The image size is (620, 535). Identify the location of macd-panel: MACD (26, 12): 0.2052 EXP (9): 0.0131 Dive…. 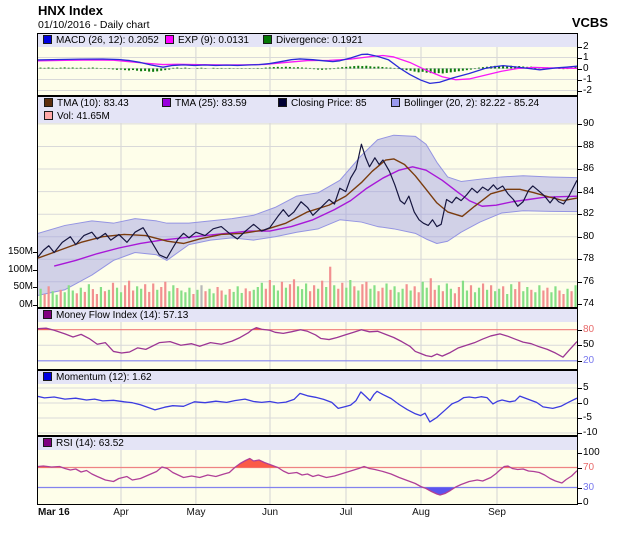
(307, 64).